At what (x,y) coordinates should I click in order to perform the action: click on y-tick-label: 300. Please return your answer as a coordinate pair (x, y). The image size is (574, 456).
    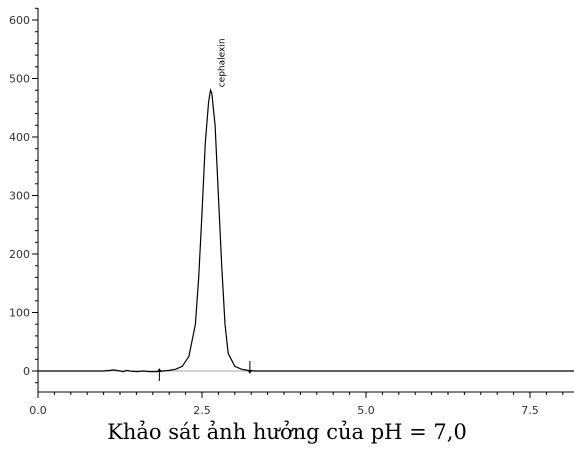
    Looking at the image, I should click on (19, 196).